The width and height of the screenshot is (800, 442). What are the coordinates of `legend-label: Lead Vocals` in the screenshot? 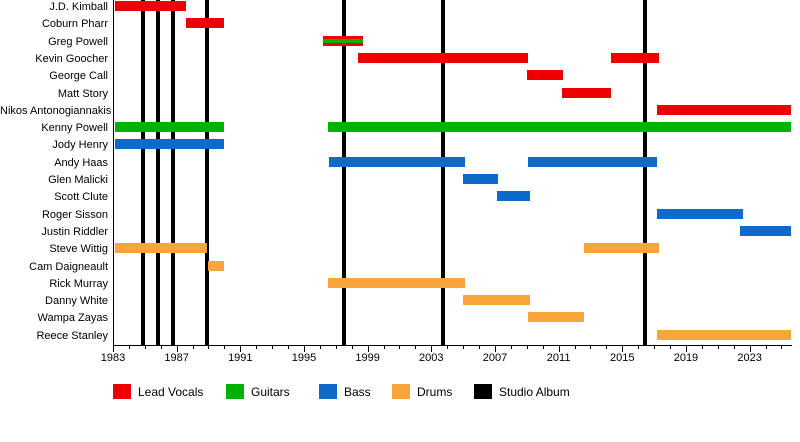 It's located at (171, 392).